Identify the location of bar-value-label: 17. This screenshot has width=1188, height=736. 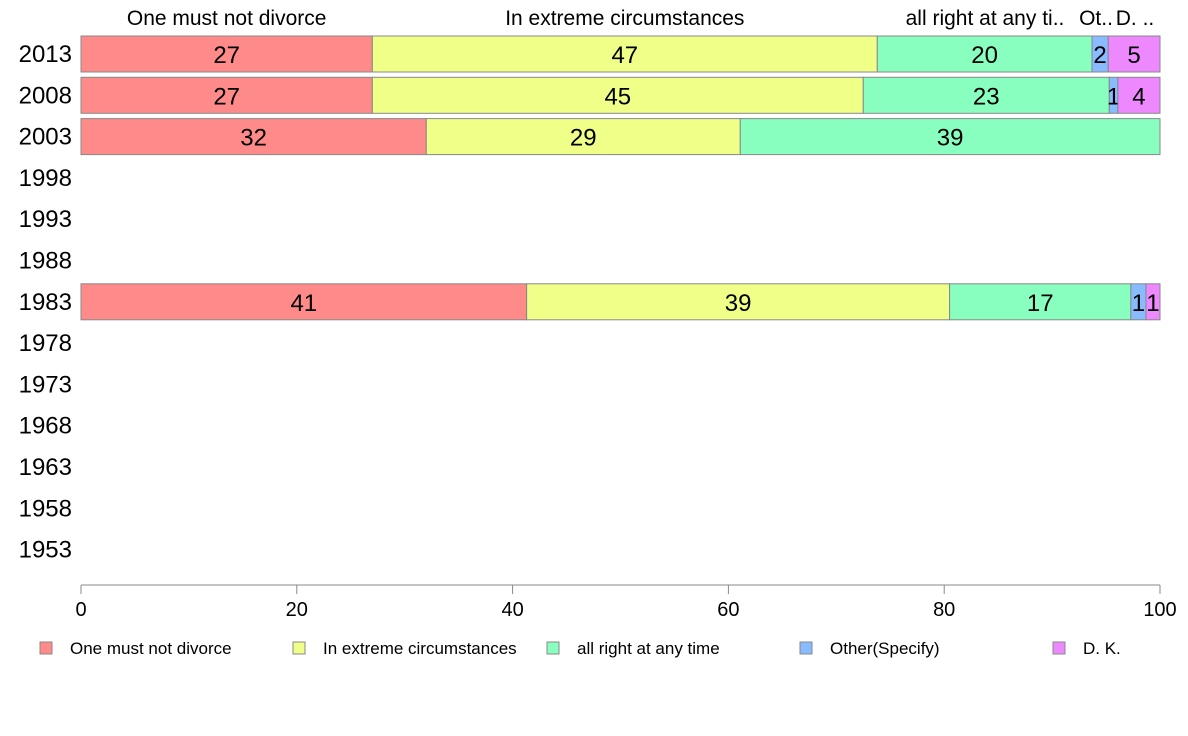
(1040, 303).